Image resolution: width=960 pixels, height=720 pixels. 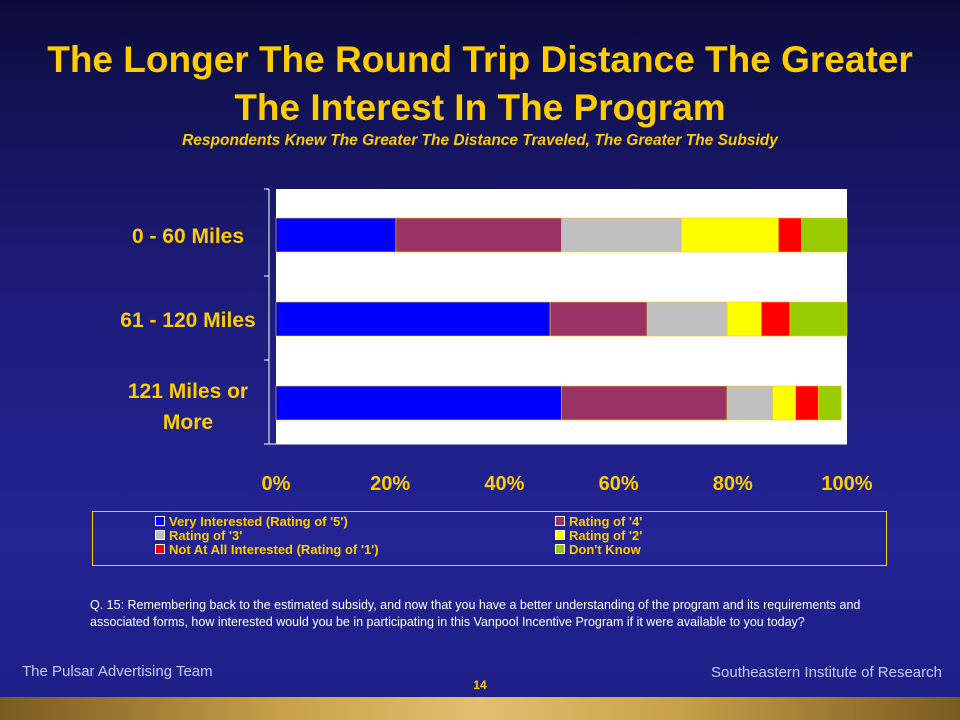 What do you see at coordinates (266, 316) in the screenshot?
I see `y-axis-ticks` at bounding box center [266, 316].